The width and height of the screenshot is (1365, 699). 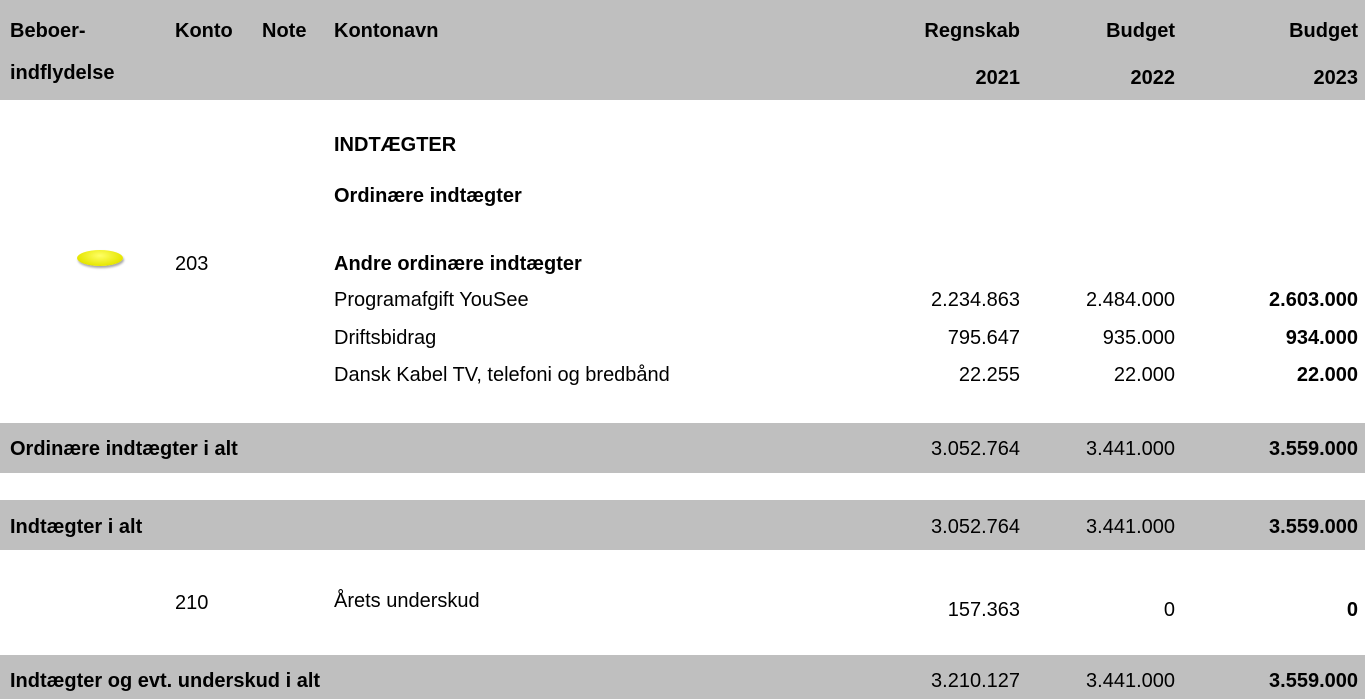 I want to click on header-year: 2023, so click(x=1336, y=78).